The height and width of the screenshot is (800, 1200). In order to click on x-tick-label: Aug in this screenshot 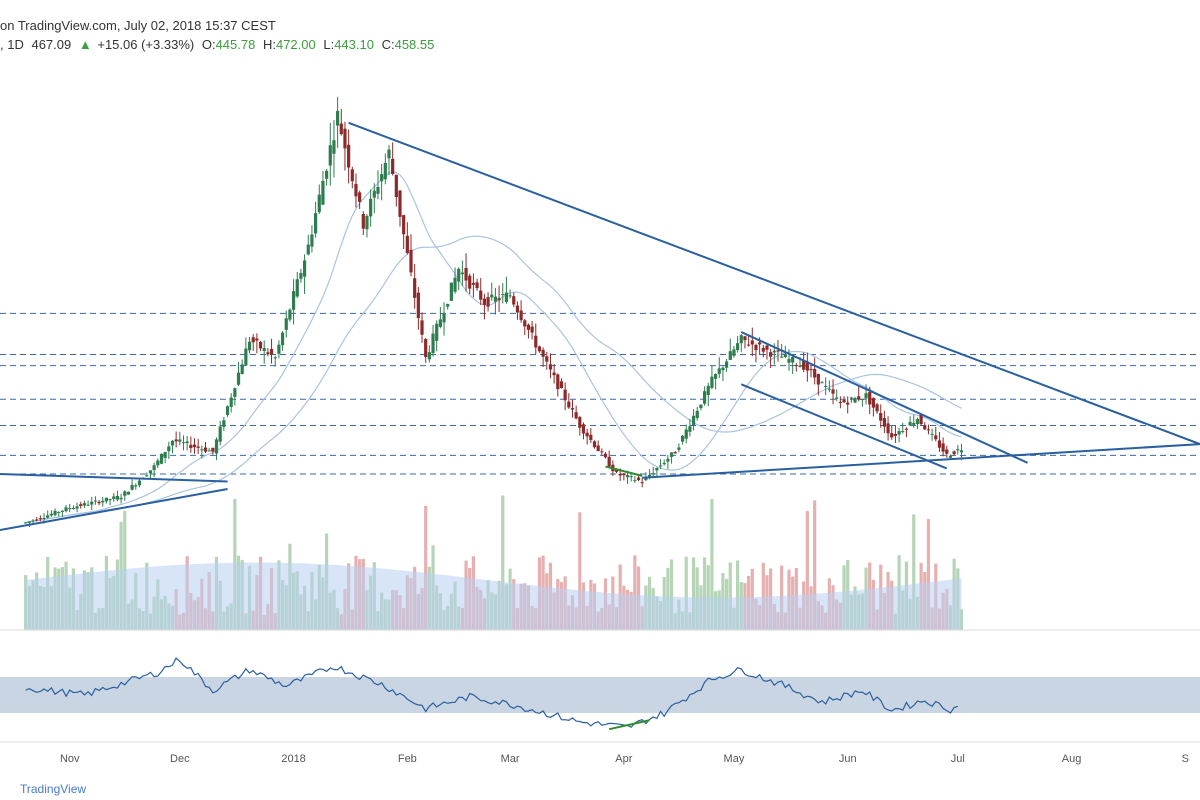, I will do `click(1072, 759)`.